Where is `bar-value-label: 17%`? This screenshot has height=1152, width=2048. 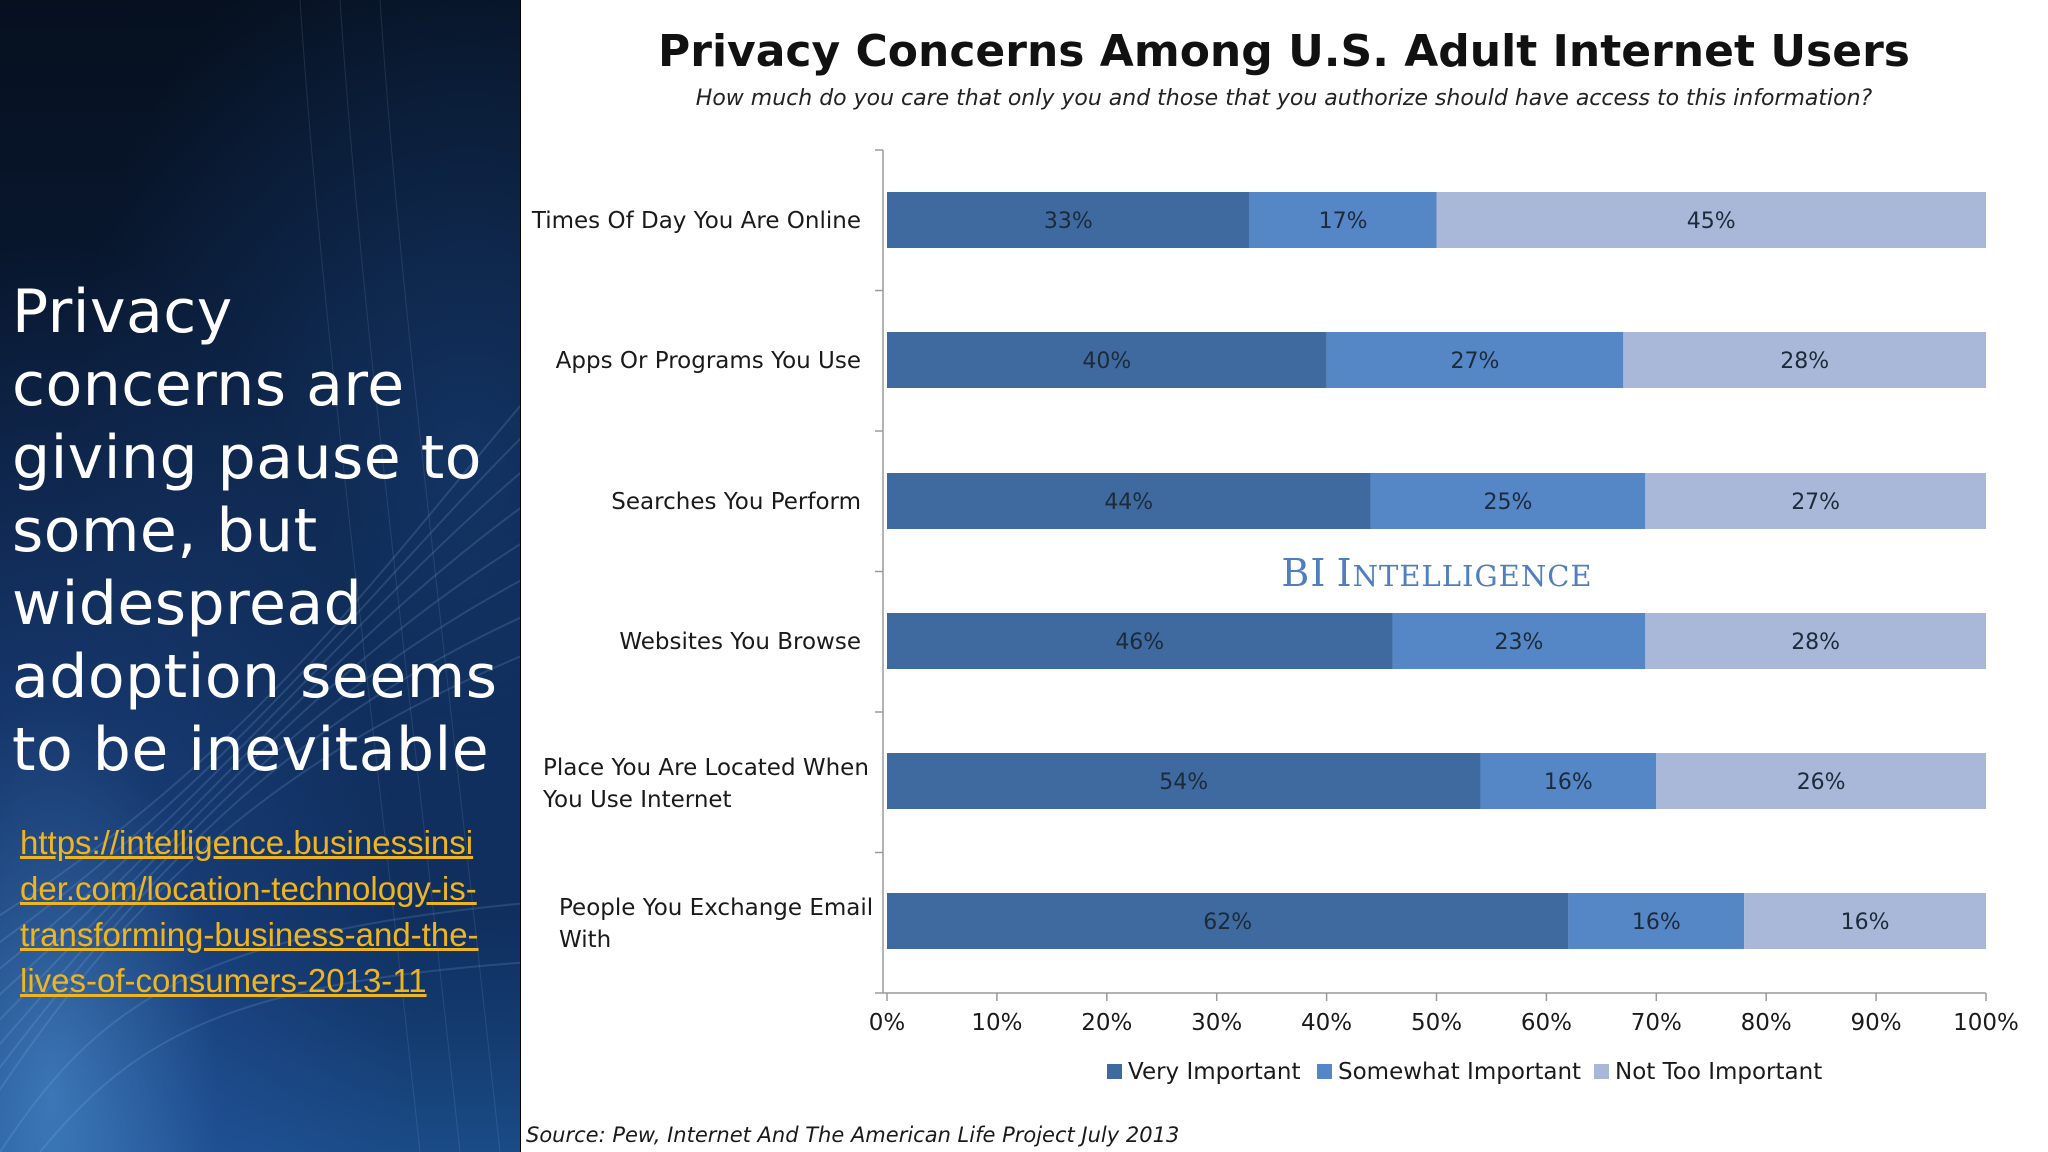 bar-value-label: 17% is located at coordinates (1343, 221).